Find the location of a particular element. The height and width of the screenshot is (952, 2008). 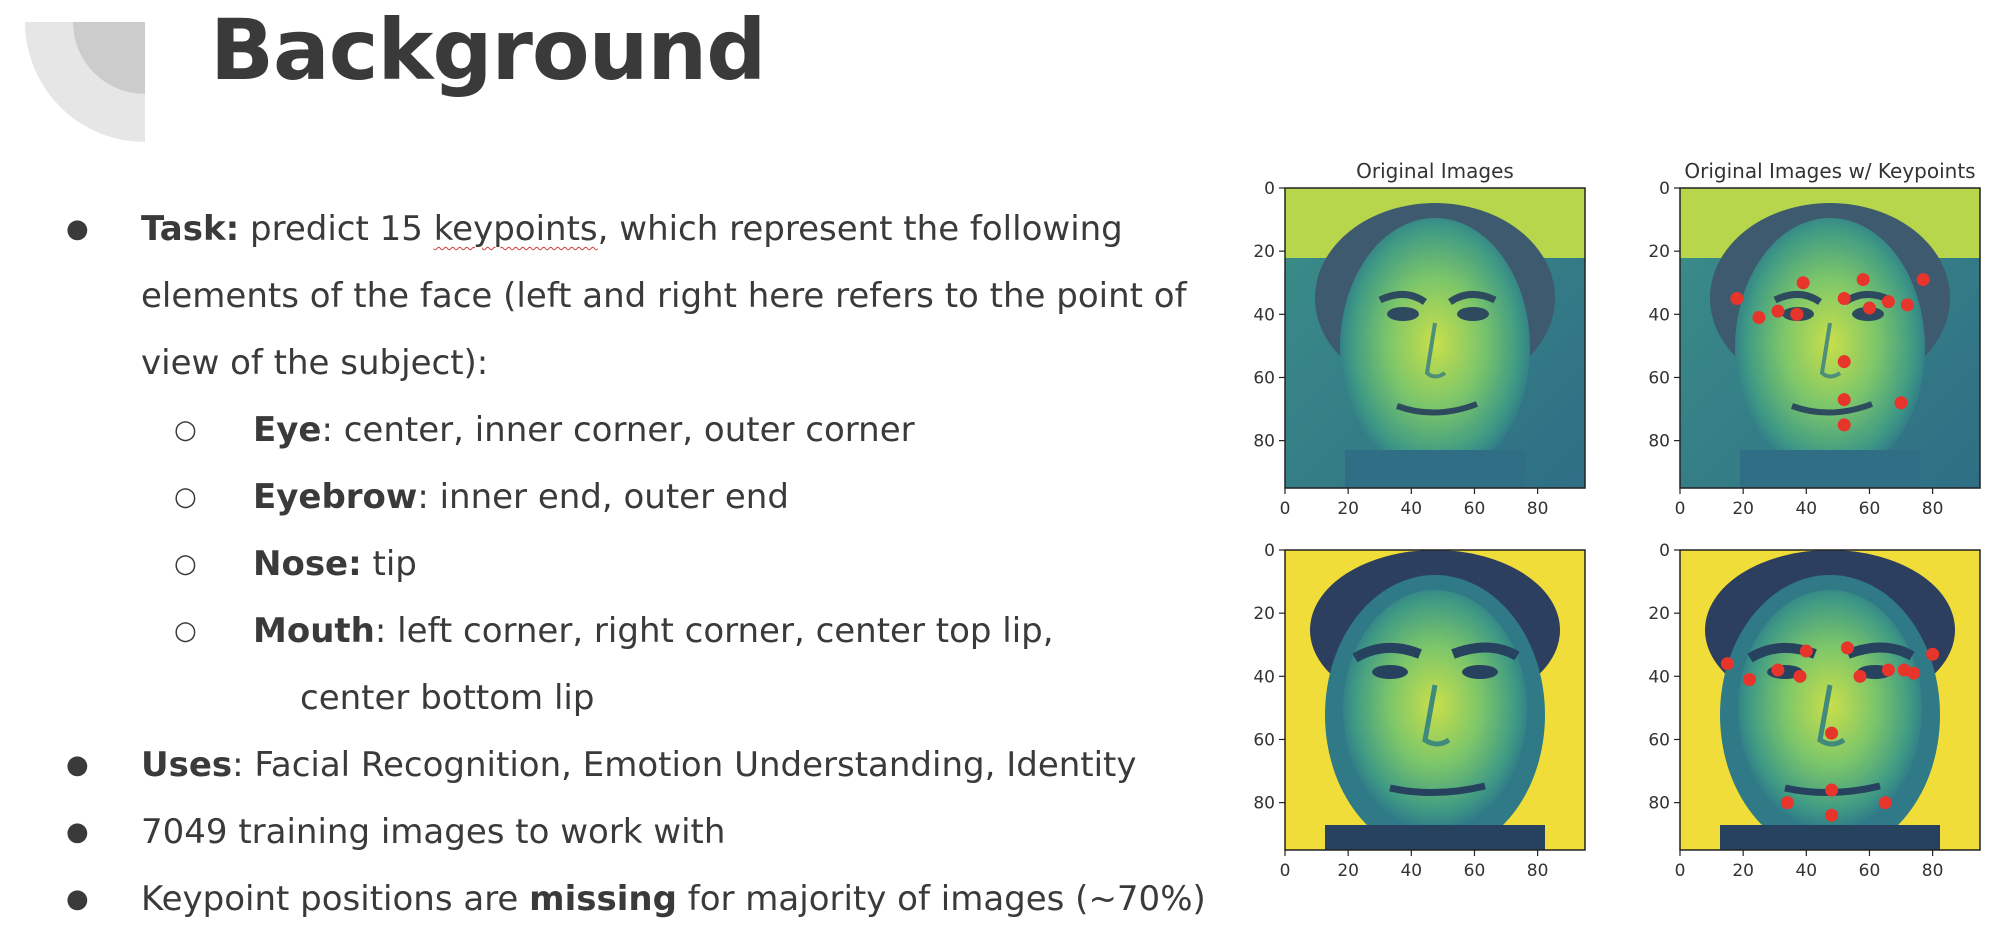

missing-text: Keypoint positions are is located at coordinates (335, 899).